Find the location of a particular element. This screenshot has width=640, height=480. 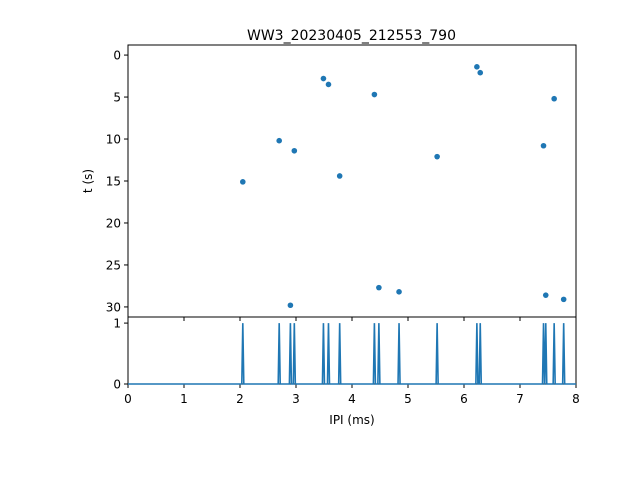

histogram-x-tick-label: 6 is located at coordinates (464, 399).